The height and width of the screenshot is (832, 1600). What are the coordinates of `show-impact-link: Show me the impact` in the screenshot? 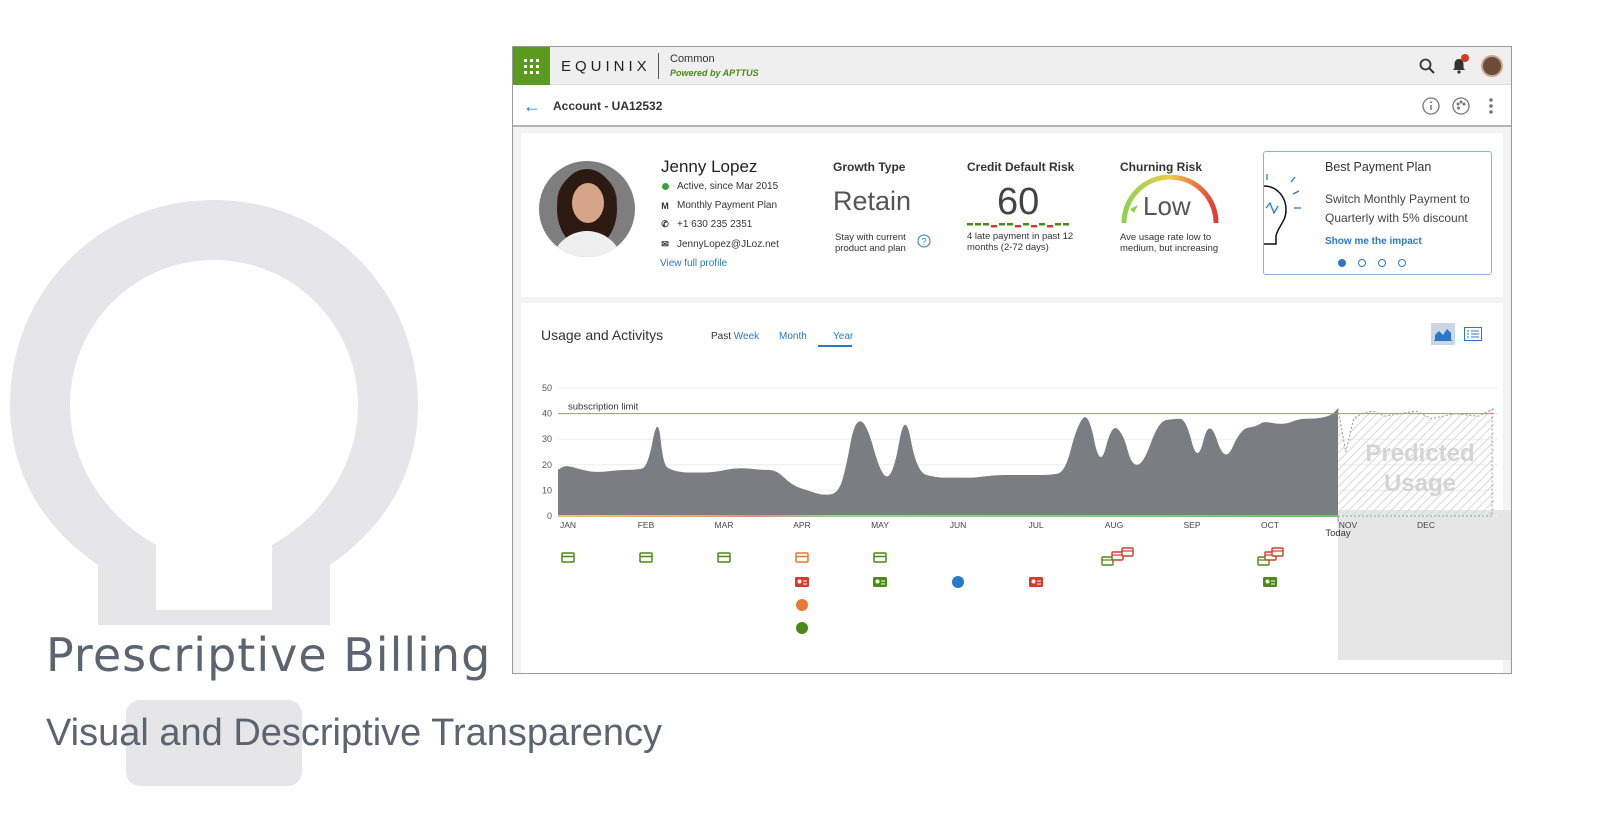 It's located at (1373, 241).